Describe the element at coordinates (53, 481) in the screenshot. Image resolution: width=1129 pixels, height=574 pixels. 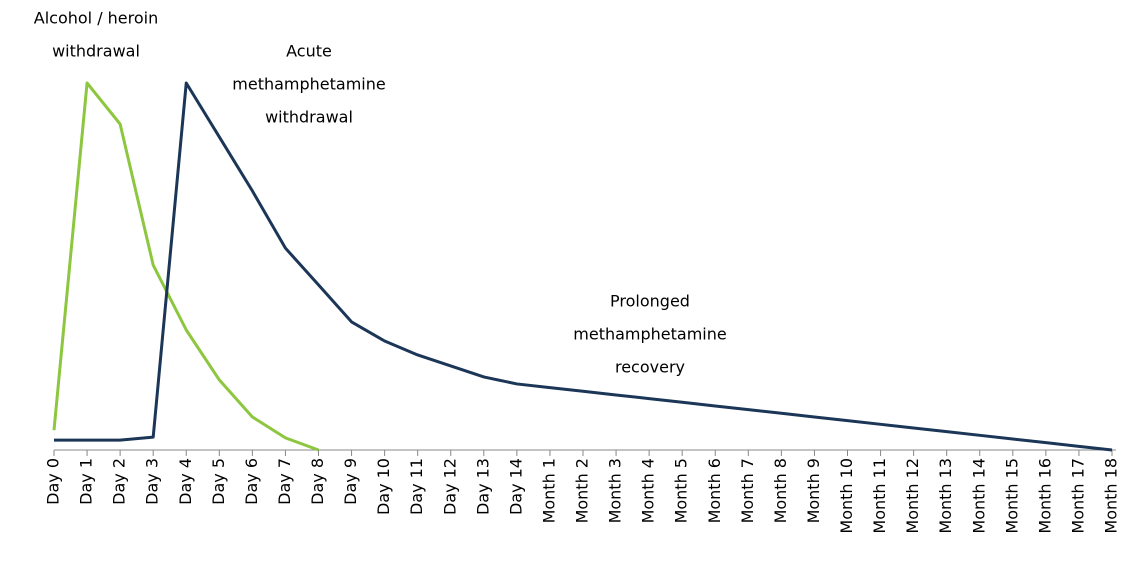
I see `x-tick-label: Day 0` at that location.